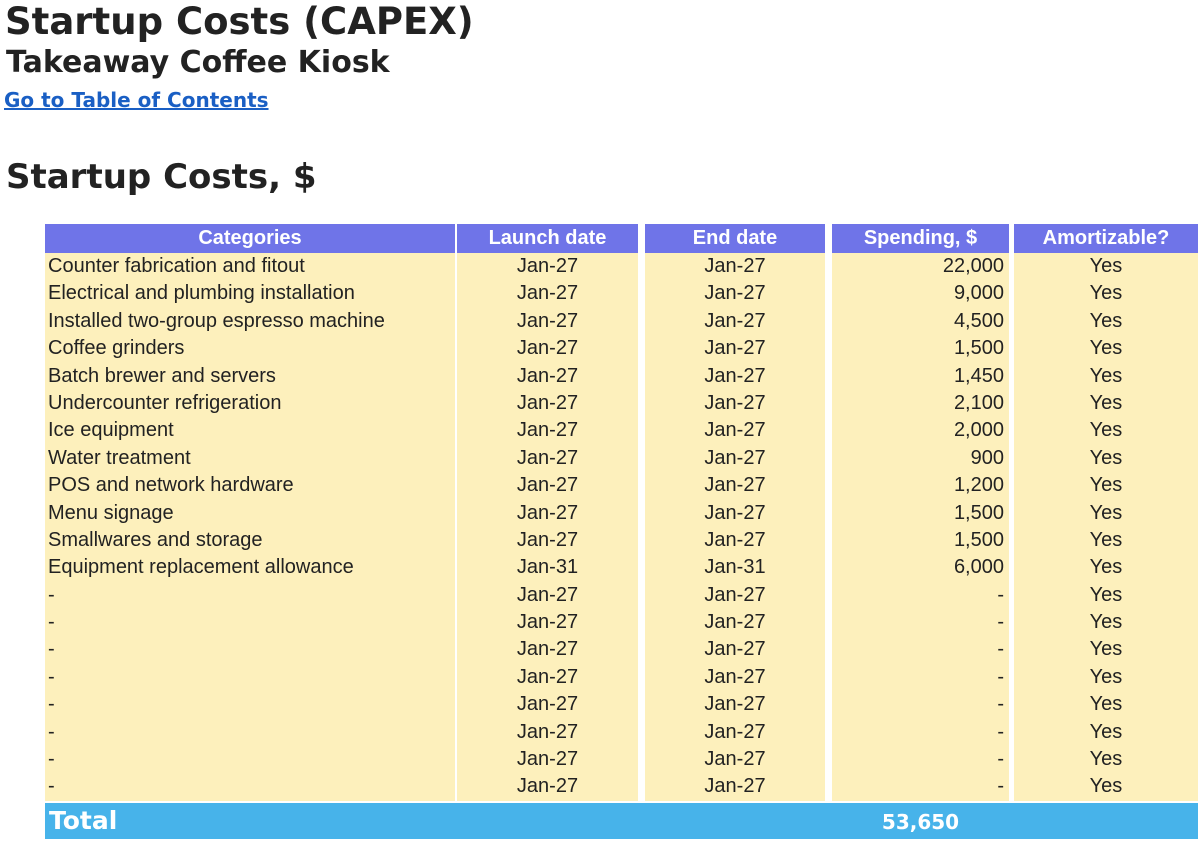 The image size is (1200, 841). Describe the element at coordinates (250, 431) in the screenshot. I see `cell-category: Ice equipment` at that location.